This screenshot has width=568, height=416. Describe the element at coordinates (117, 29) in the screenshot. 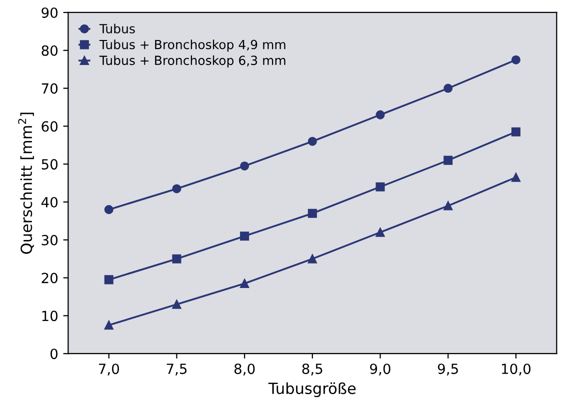

I see `legend-label: Tubus` at that location.